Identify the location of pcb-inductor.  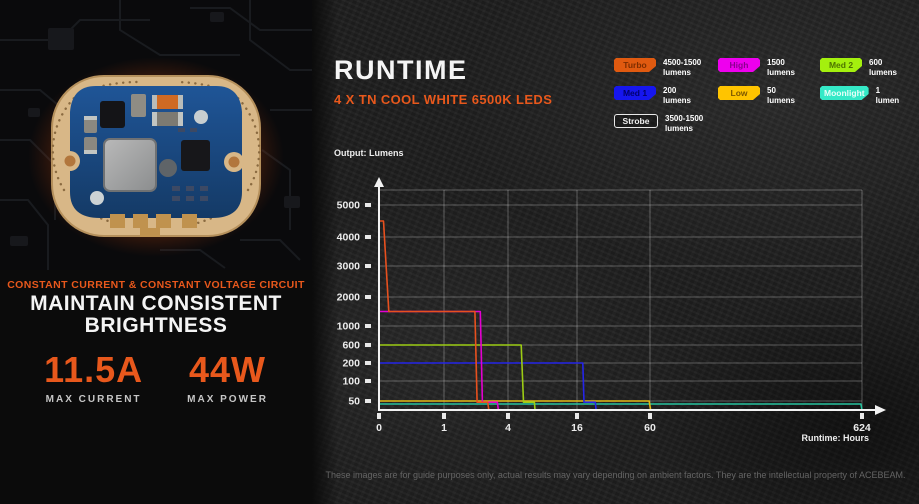
(130, 165).